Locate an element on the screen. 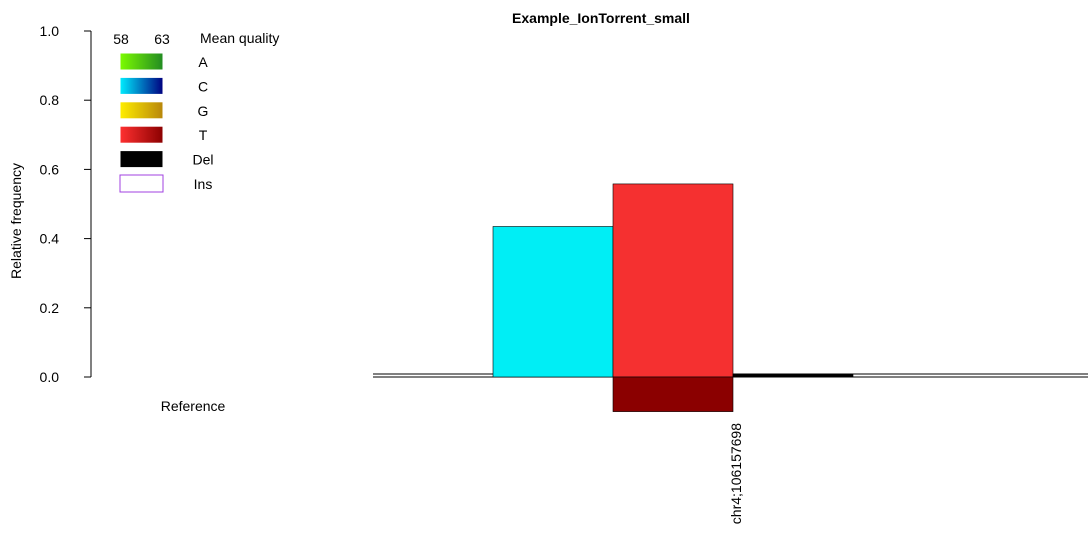 This screenshot has width=1088, height=543. reference-label: Reference is located at coordinates (193, 406).